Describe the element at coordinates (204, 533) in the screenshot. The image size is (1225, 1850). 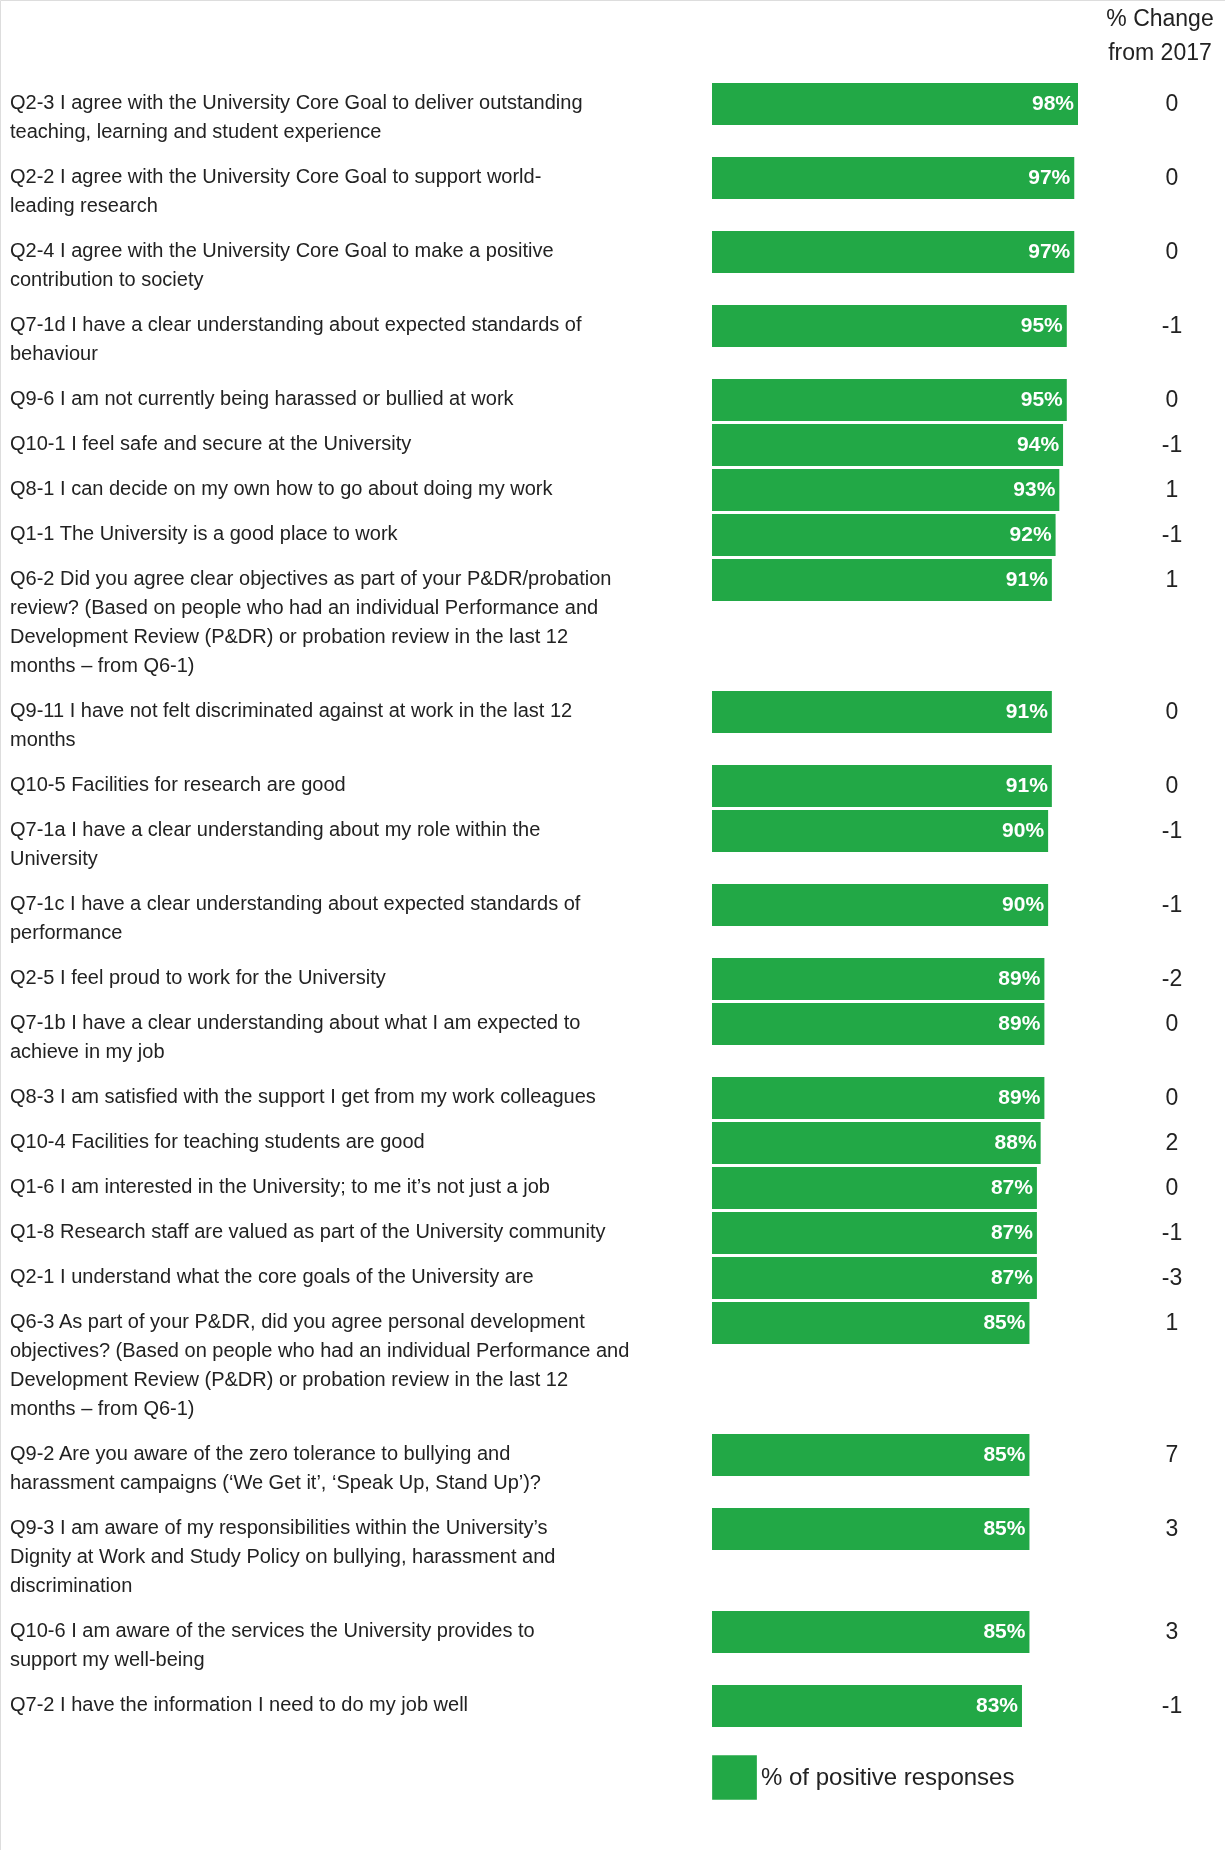
I see `y-tick-label: Q1-1 The University is a good place to work` at that location.